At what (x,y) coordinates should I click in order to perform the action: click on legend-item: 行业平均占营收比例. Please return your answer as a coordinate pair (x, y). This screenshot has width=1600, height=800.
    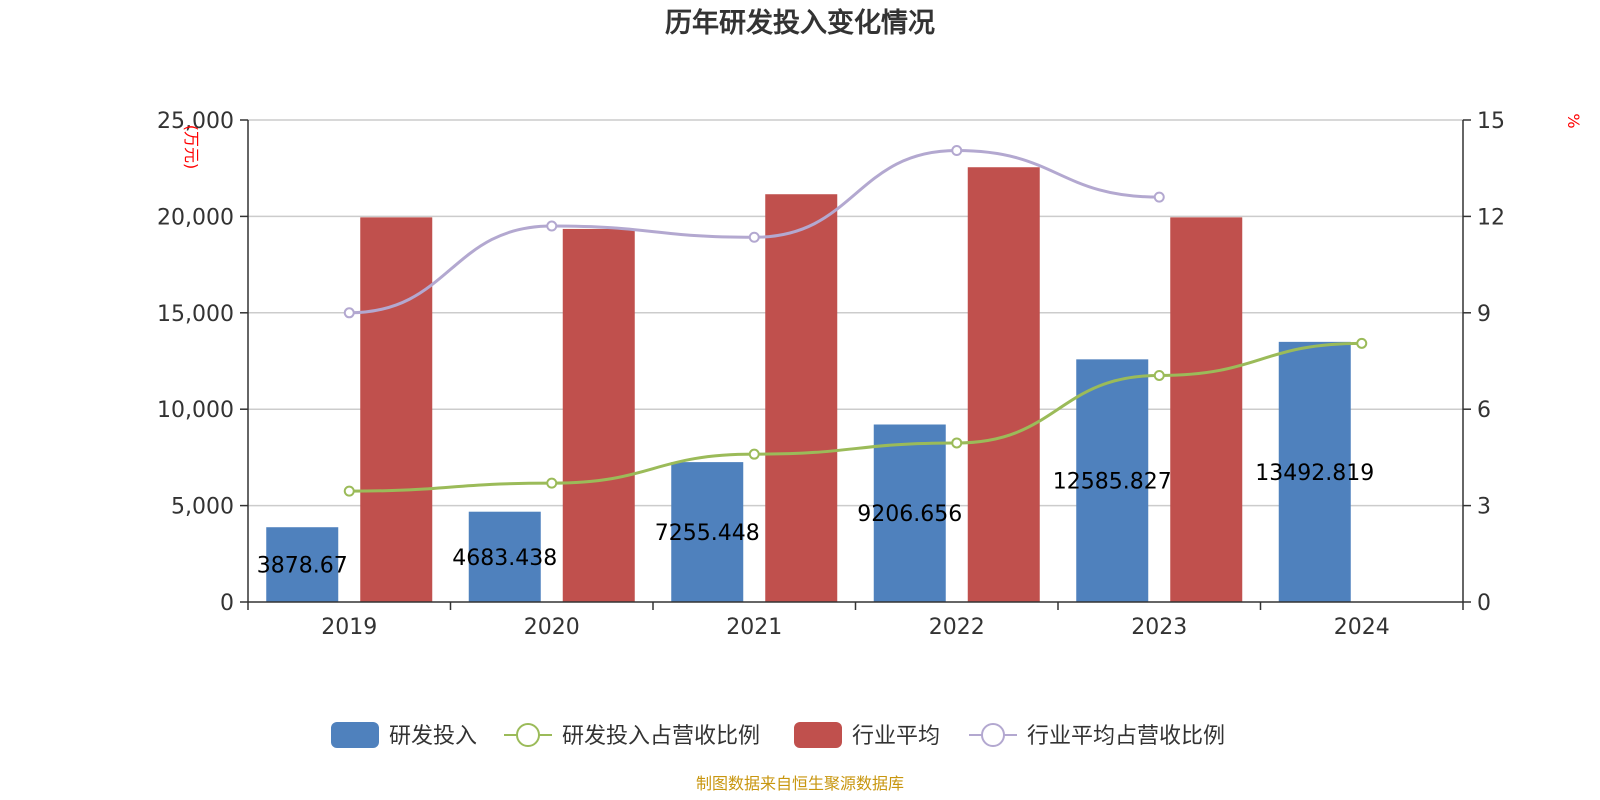
    Looking at the image, I should click on (1097, 736).